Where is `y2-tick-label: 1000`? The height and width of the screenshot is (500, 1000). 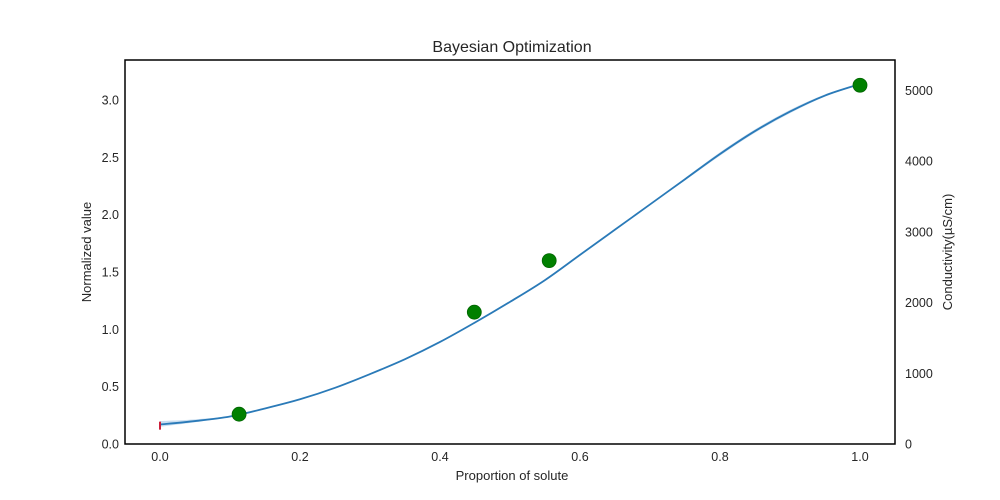 y2-tick-label: 1000 is located at coordinates (919, 374).